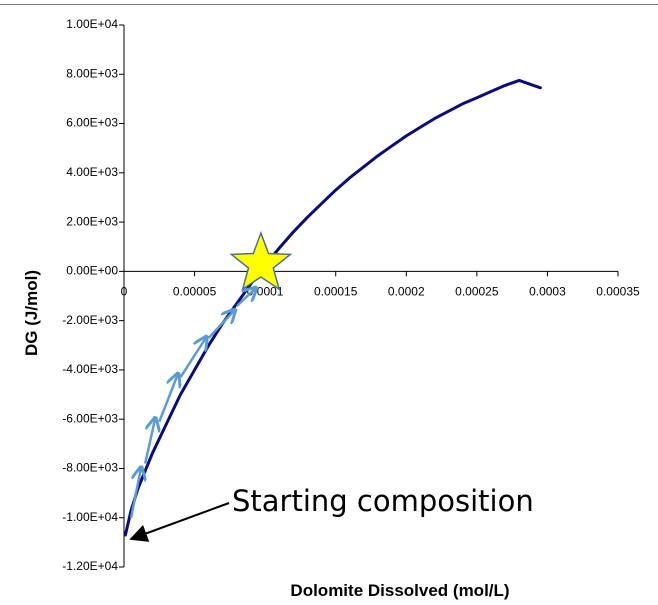 Image resolution: width=658 pixels, height=605 pixels. What do you see at coordinates (261, 260) in the screenshot?
I see `equilibrium-star` at bounding box center [261, 260].